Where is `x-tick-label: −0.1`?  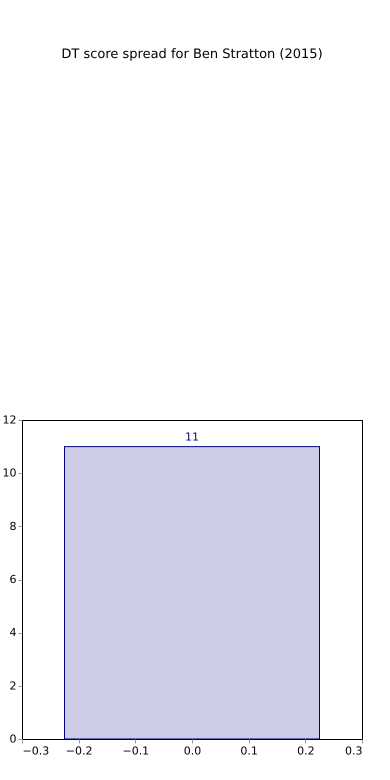 x-tick-label: −0.1 is located at coordinates (136, 751).